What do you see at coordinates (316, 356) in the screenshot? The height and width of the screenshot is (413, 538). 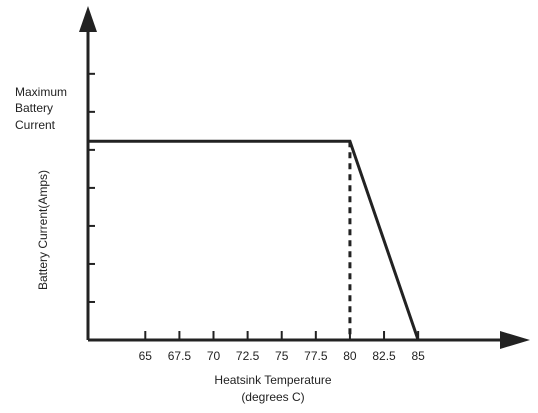 I see `x-tick-label: 77.5` at bounding box center [316, 356].